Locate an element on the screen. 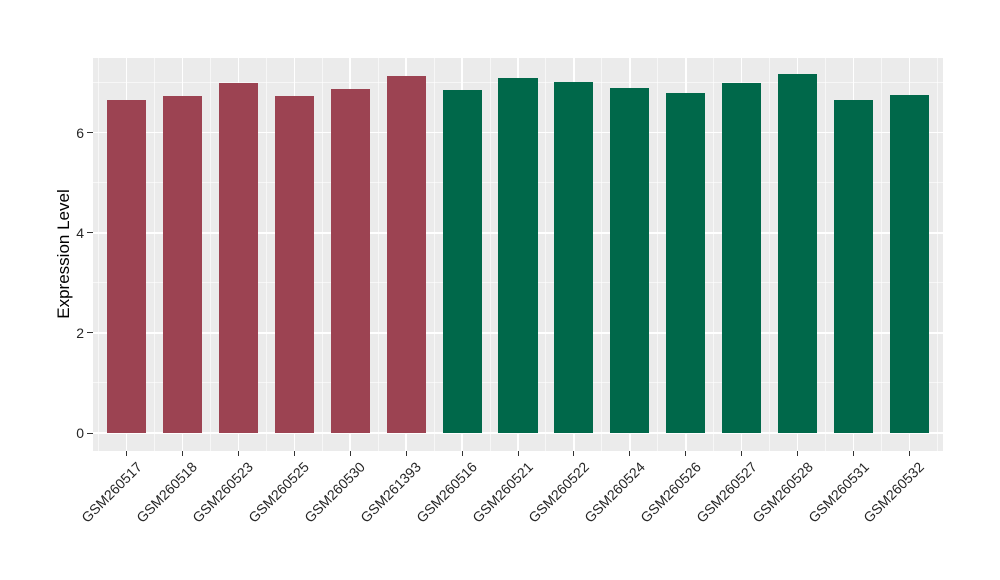  y-tick-label: 2 is located at coordinates (80, 332).